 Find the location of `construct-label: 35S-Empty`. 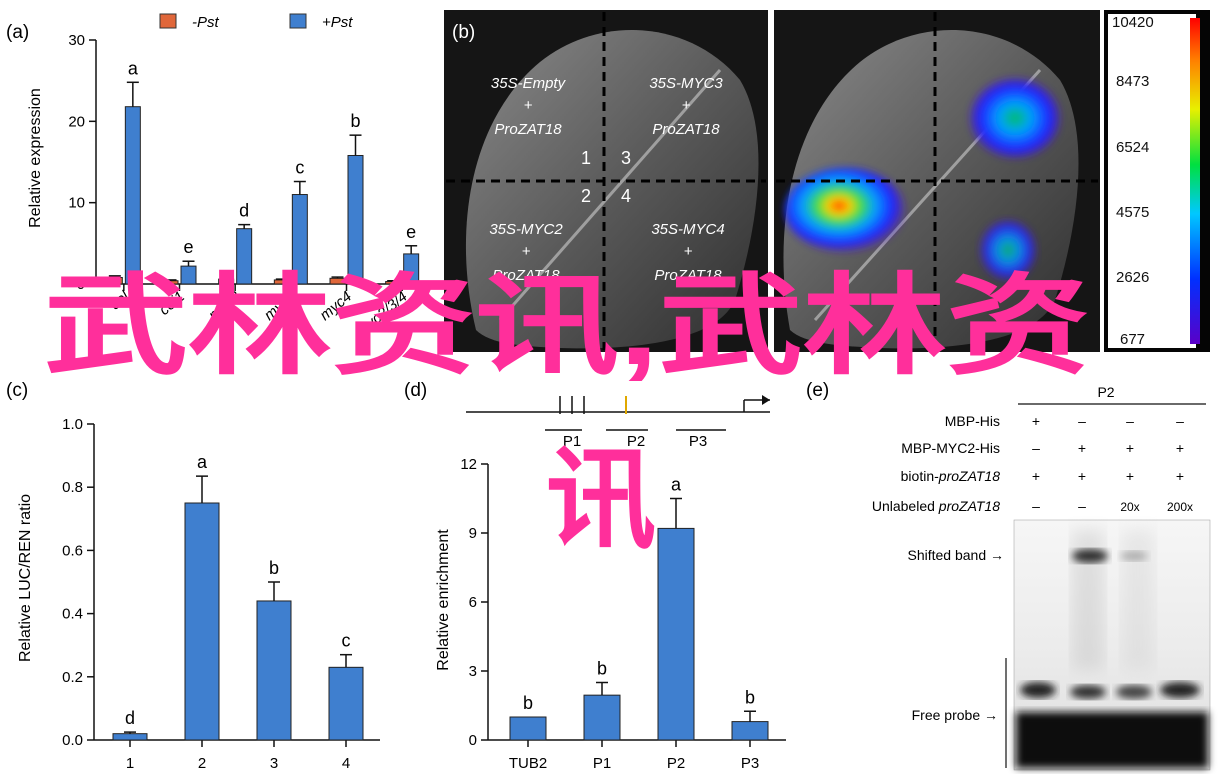

construct-label: 35S-Empty is located at coordinates (529, 83).